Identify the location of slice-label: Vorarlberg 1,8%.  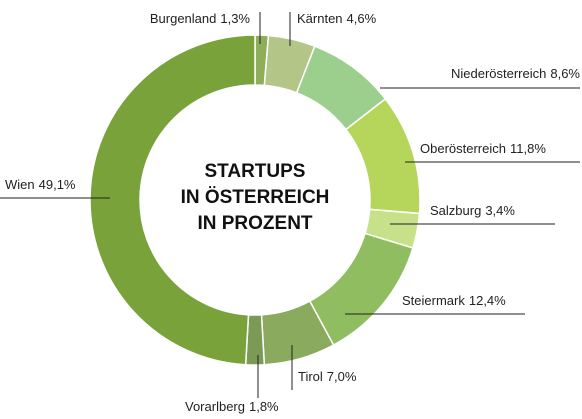
(232, 406).